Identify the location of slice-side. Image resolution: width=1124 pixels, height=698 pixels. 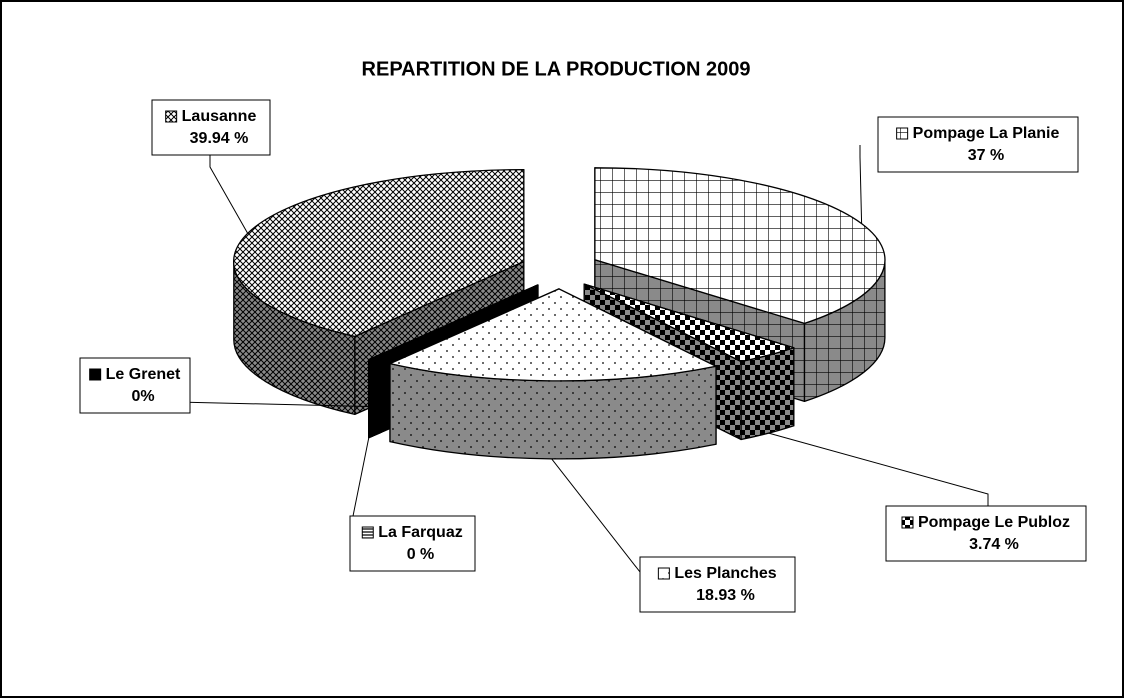
(767, 394).